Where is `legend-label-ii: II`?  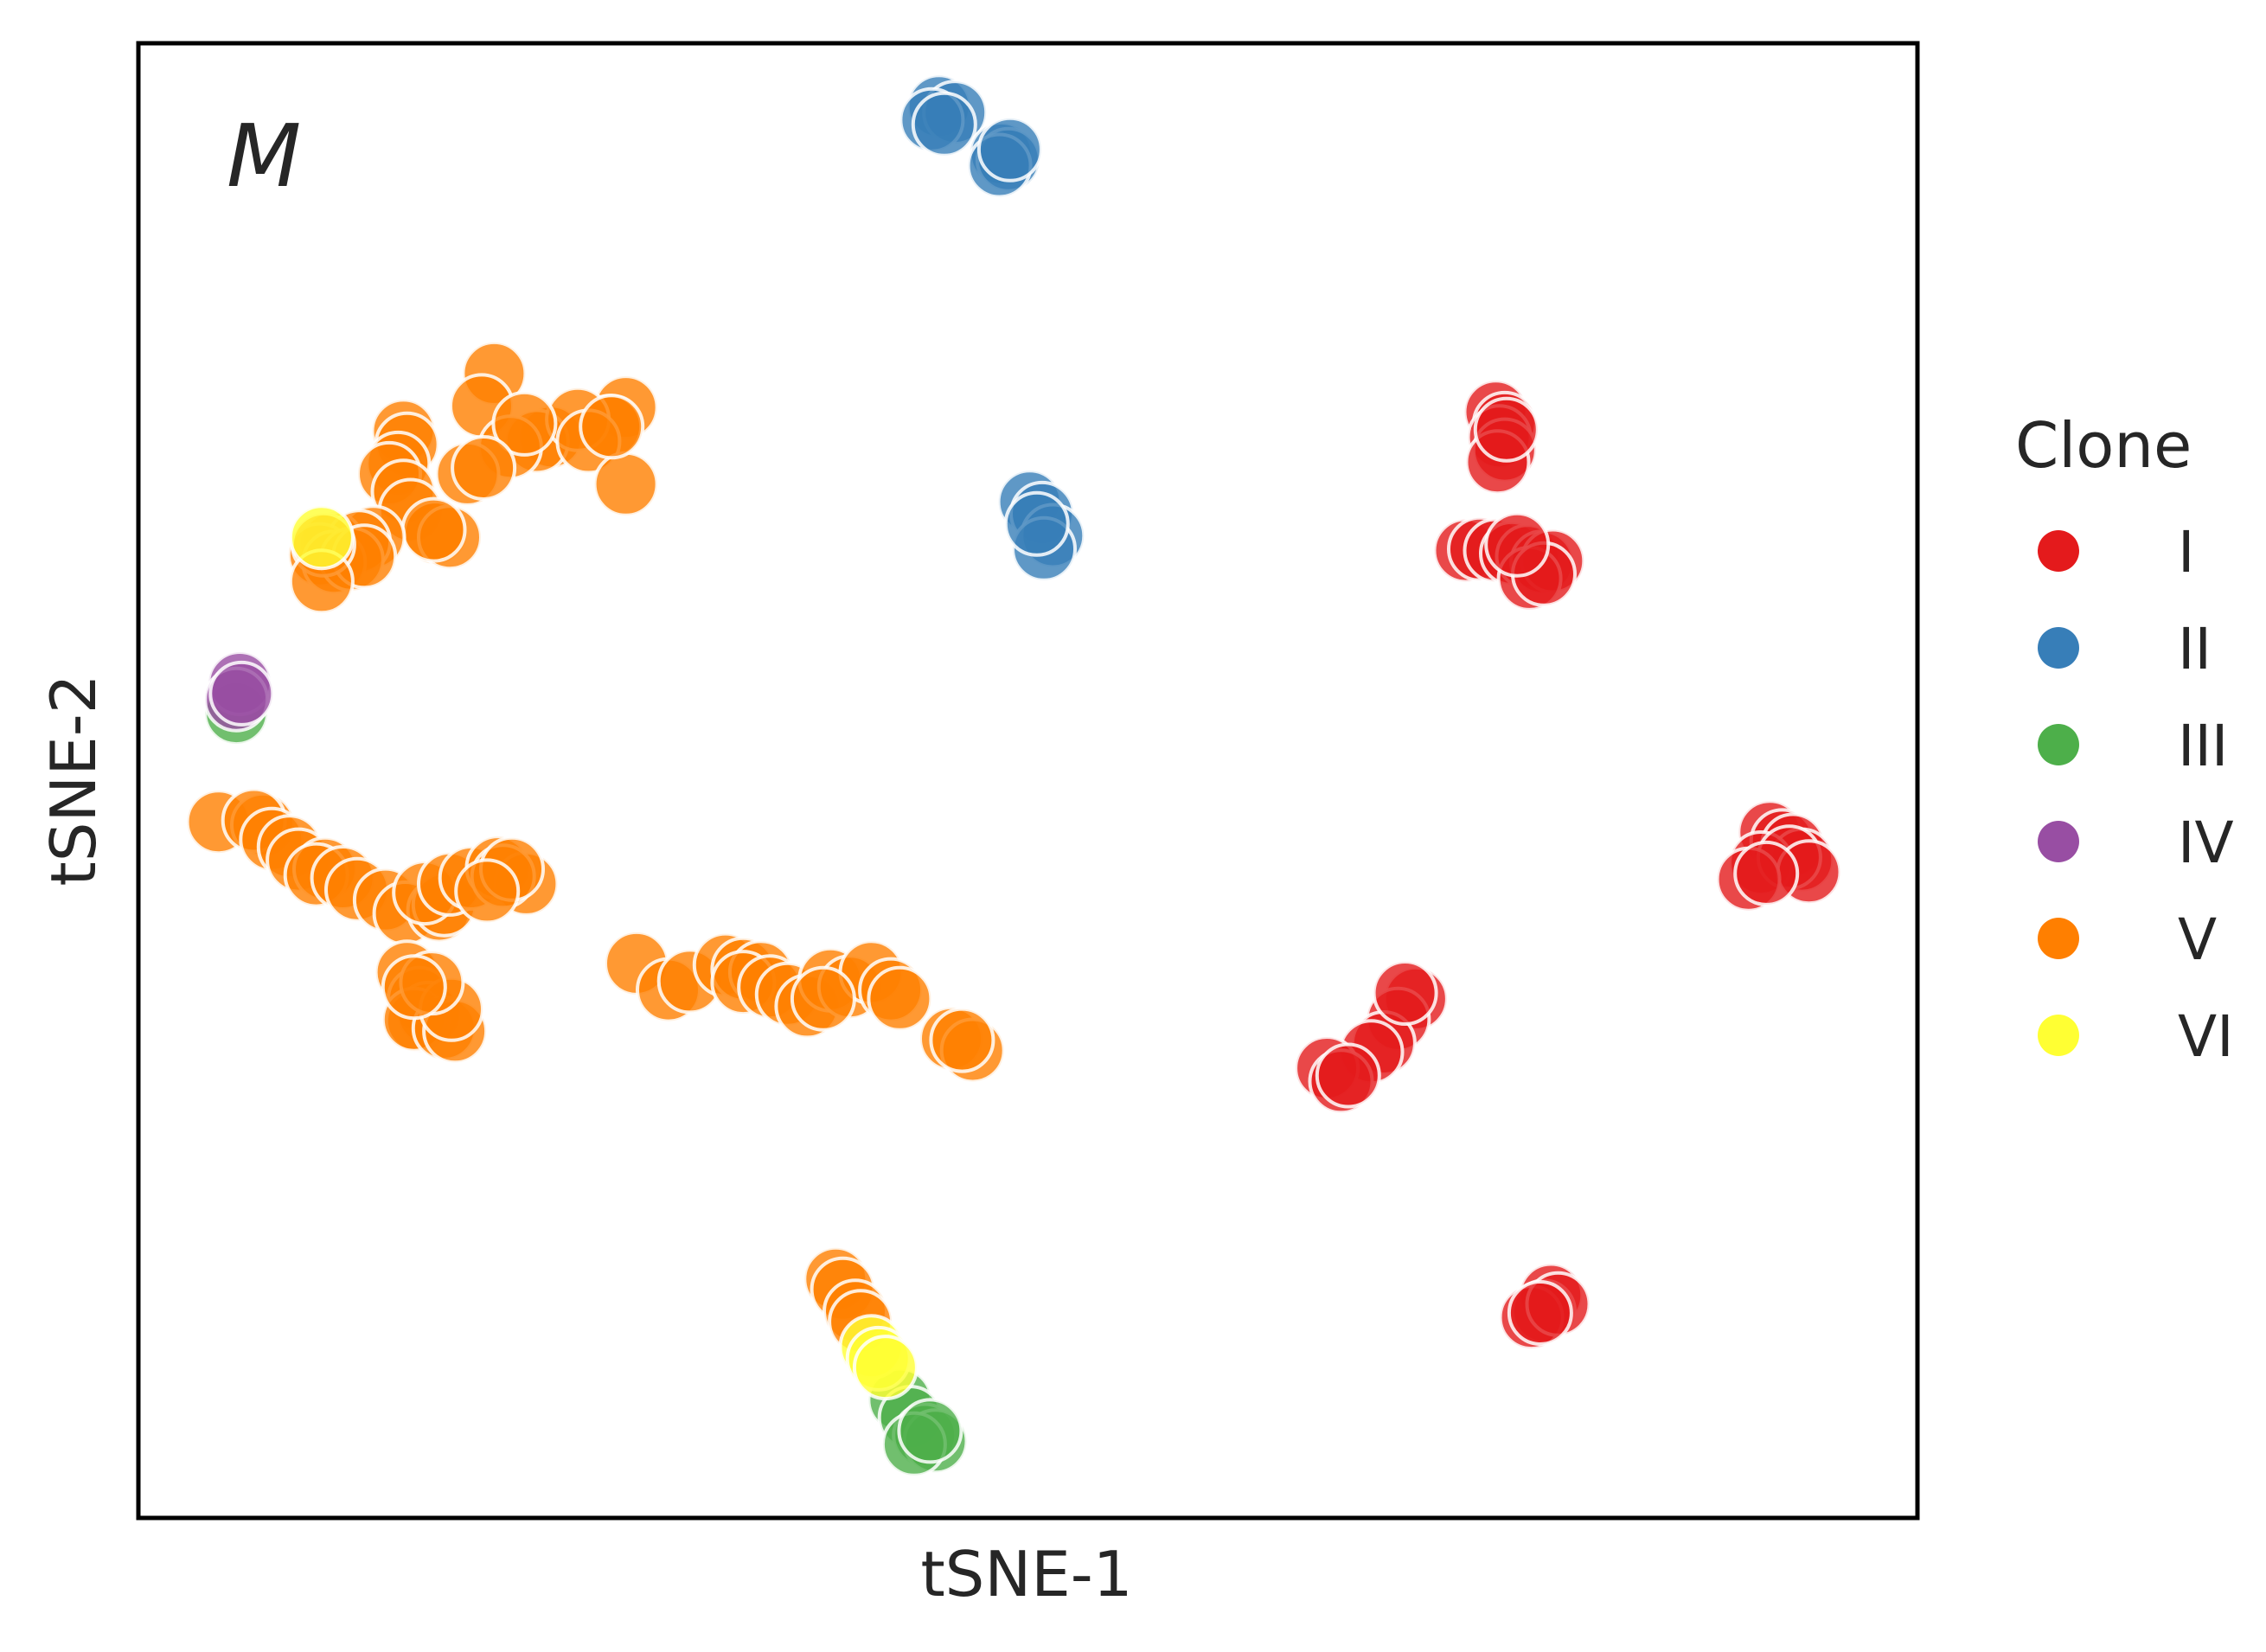 legend-label-ii: II is located at coordinates (2195, 649).